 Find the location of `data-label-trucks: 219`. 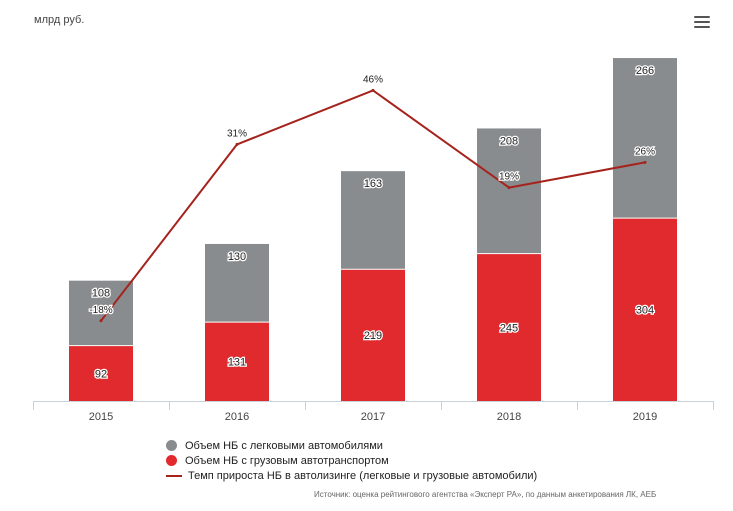

data-label-trucks: 219 is located at coordinates (373, 336).